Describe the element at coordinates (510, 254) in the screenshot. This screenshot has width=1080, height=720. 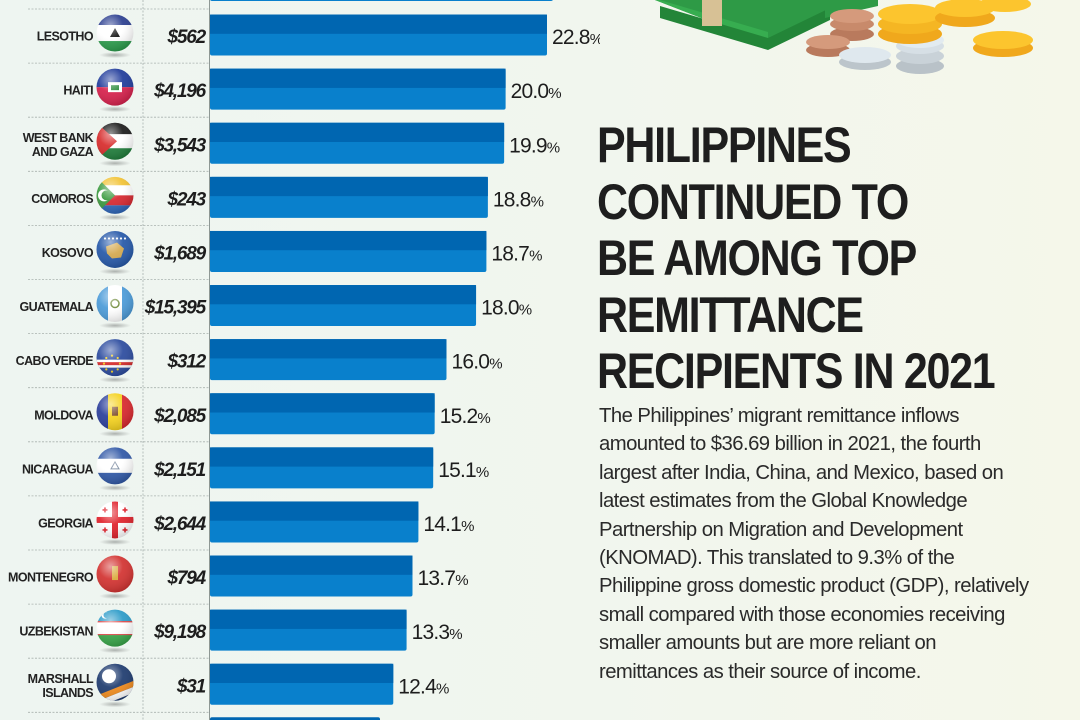
I see `bar-value-number: 18.7` at that location.